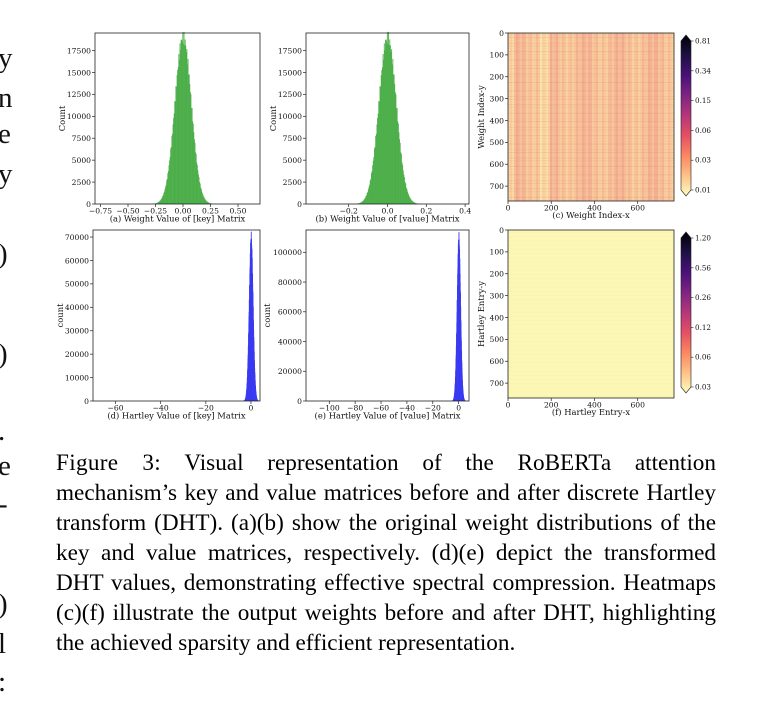 This screenshot has width=766, height=724. What do you see at coordinates (292, 182) in the screenshot?
I see `y-tick-label: 2500` at bounding box center [292, 182].